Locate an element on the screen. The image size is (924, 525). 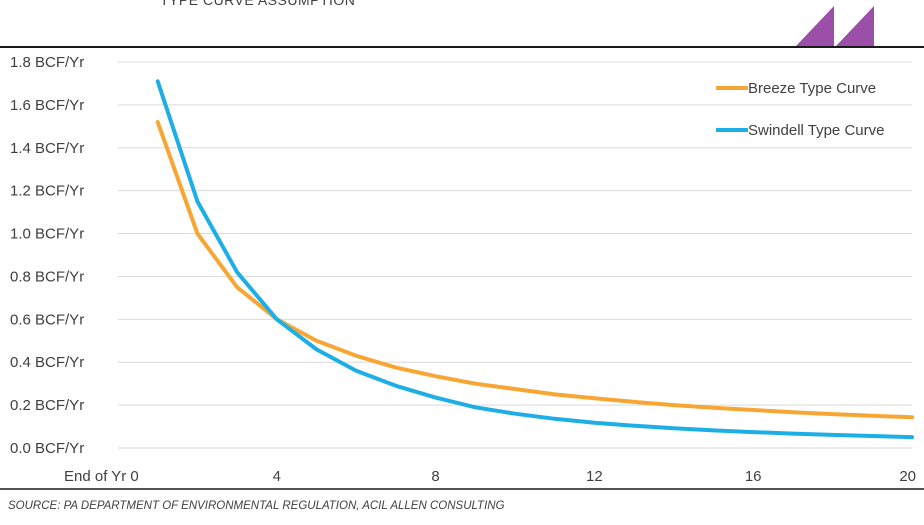
logo-right-triangle is located at coordinates (855, 26).